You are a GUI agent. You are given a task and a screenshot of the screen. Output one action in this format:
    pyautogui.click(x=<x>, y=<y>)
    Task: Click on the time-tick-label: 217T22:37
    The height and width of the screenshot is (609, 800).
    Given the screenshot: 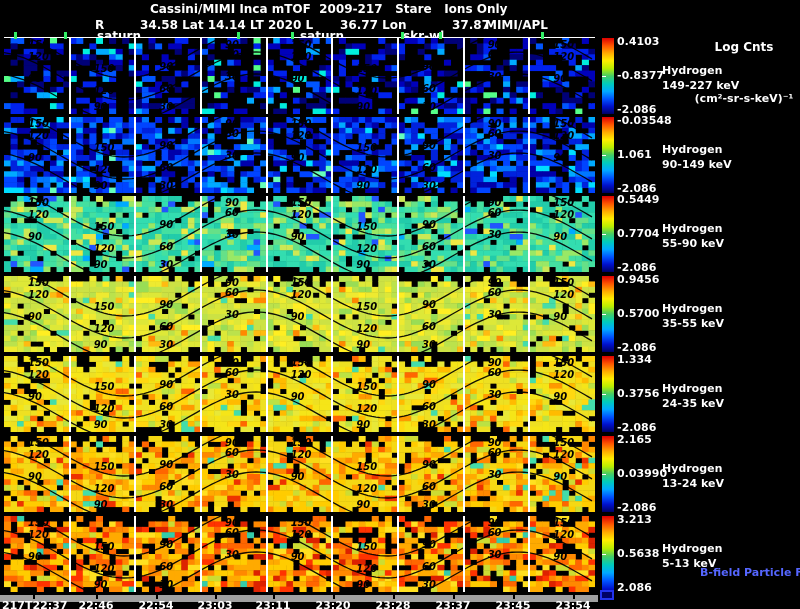 What is the action you would take?
    pyautogui.click(x=35, y=604)
    